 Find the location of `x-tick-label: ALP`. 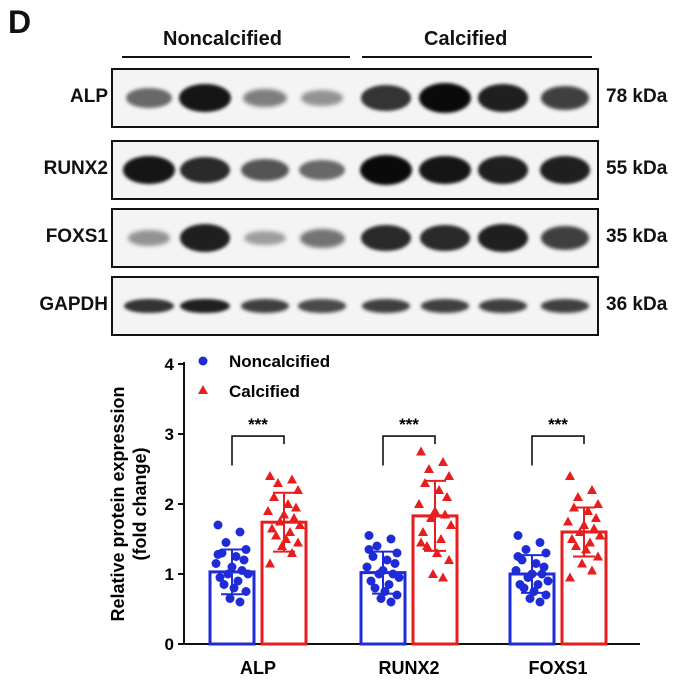

x-tick-label: ALP is located at coordinates (258, 668).